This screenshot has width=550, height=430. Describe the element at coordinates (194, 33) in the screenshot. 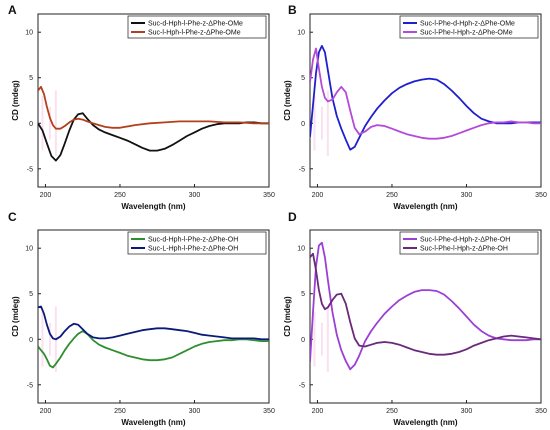

I see `legend-label: Suc-l-Hph-l-Phe-z-ΔPhe-OMe` at that location.